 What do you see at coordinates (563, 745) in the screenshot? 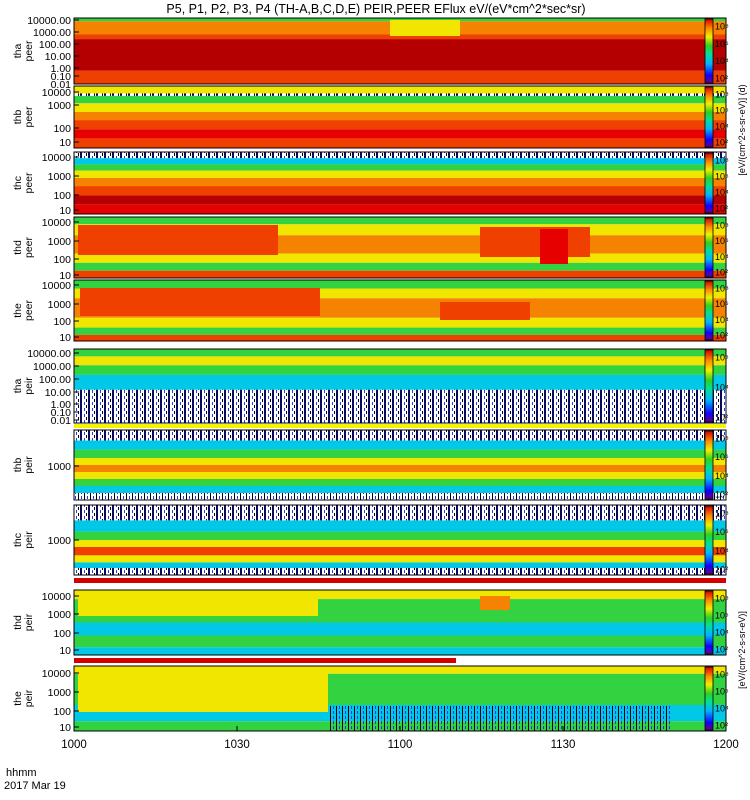
I see `x-tick-label: 1130` at bounding box center [563, 745].